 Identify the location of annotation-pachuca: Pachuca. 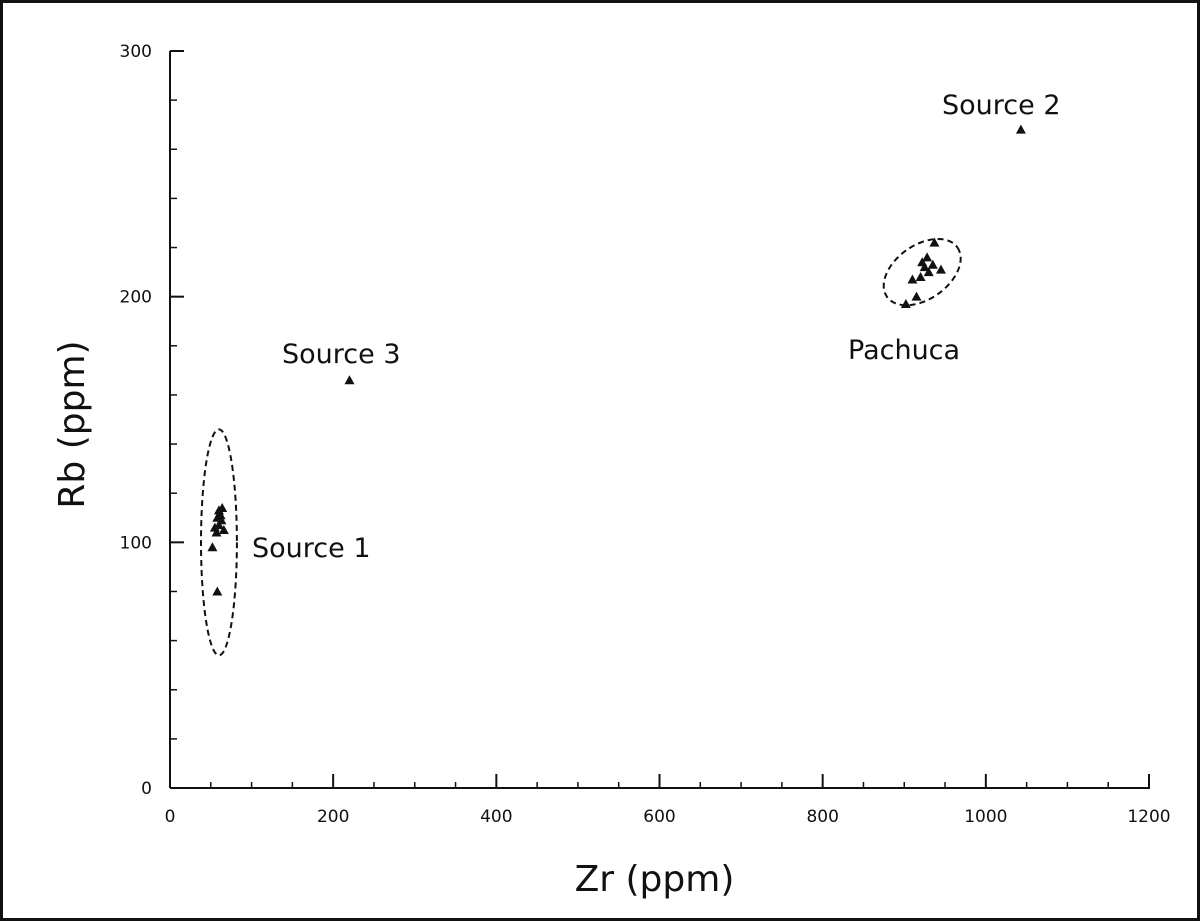
(904, 350).